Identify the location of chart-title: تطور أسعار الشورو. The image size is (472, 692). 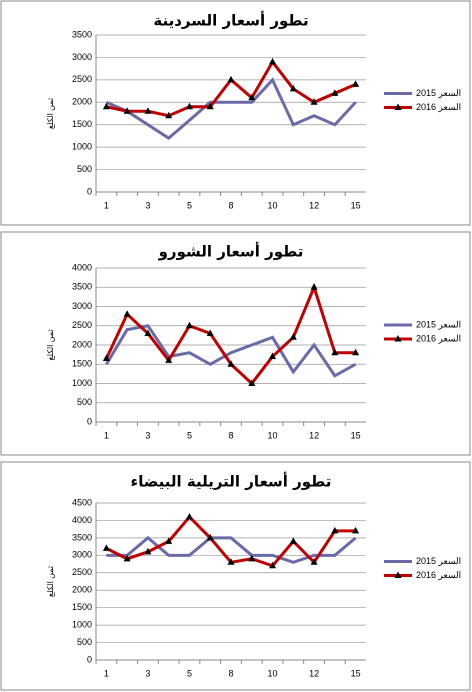
(231, 251).